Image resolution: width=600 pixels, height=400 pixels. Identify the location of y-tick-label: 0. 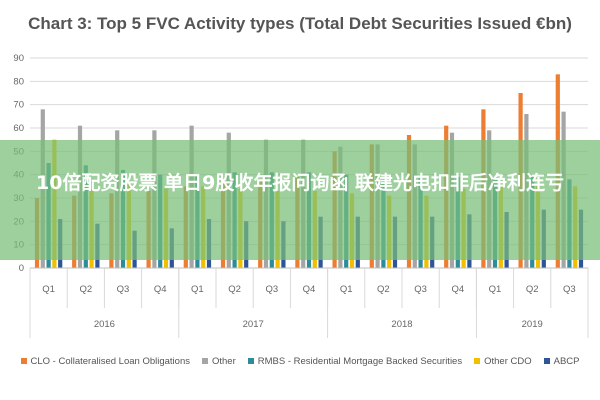
(21, 268).